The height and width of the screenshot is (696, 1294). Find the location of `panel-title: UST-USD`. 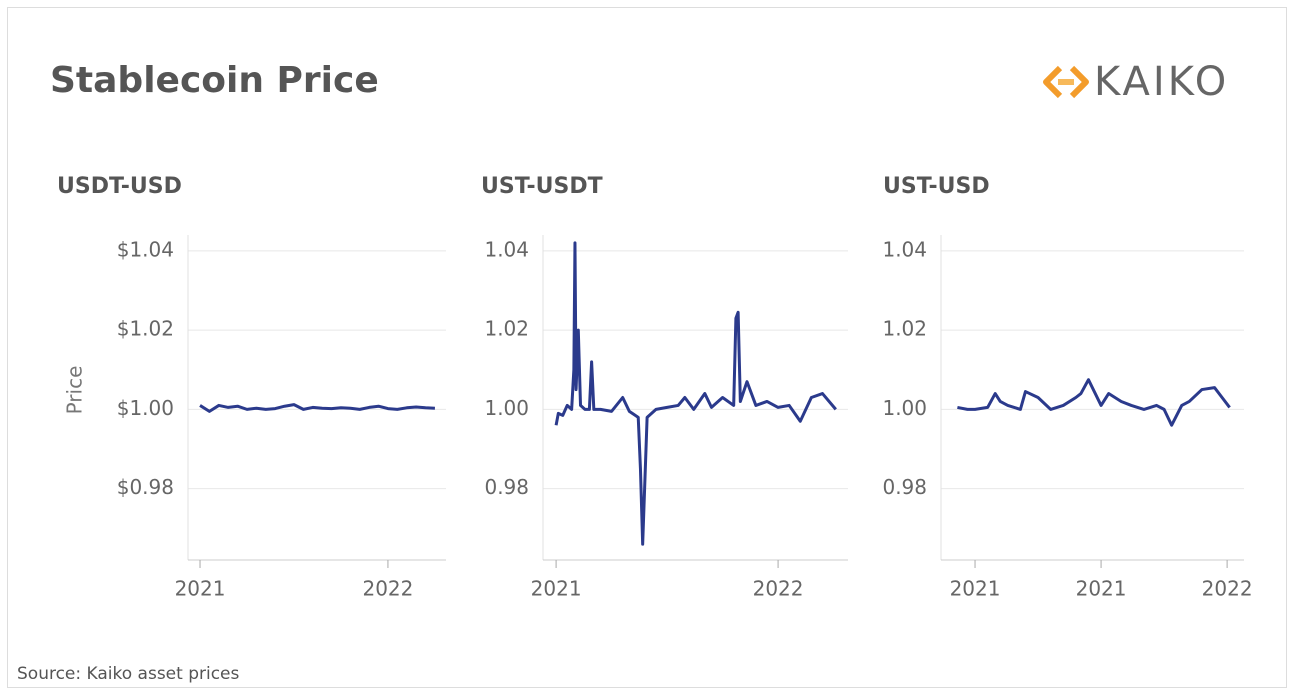

panel-title: UST-USD is located at coordinates (936, 186).